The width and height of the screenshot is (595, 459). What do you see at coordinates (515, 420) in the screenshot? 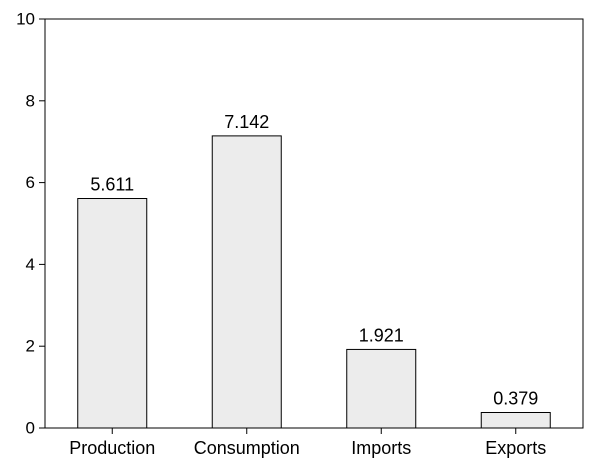
I see `bar-exports` at bounding box center [515, 420].